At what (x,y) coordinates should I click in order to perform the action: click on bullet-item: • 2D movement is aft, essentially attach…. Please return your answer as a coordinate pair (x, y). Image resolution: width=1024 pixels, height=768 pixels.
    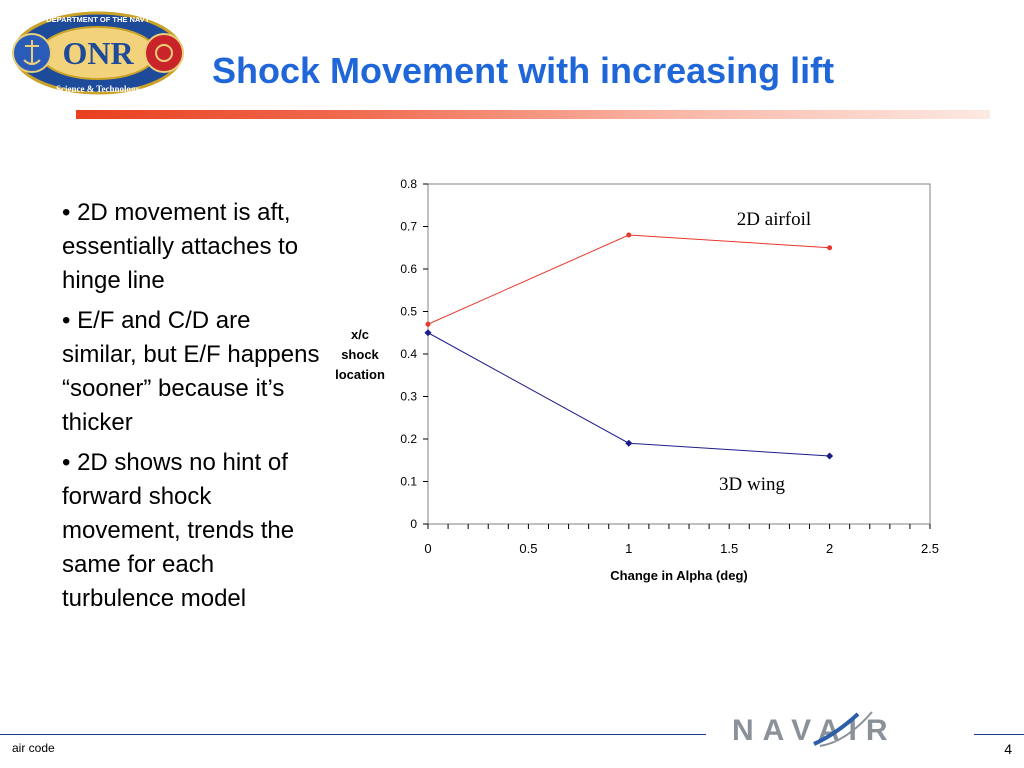
    Looking at the image, I should click on (180, 246).